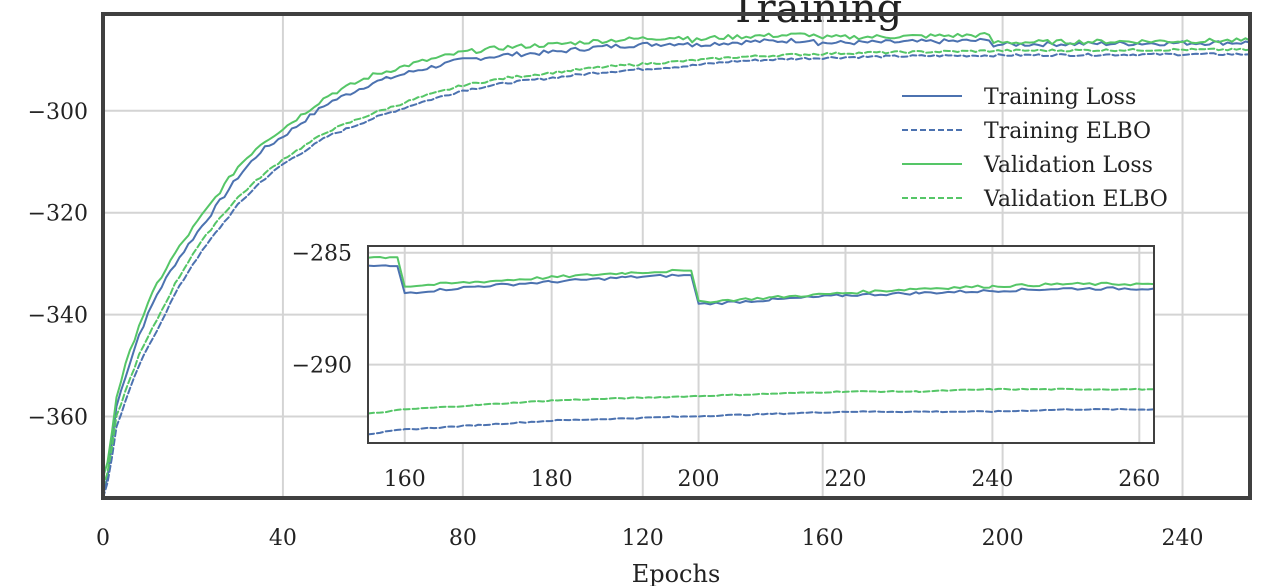 The width and height of the screenshot is (1273, 586). Describe the element at coordinates (58, 316) in the screenshot. I see `y-tick-label: −340` at that location.